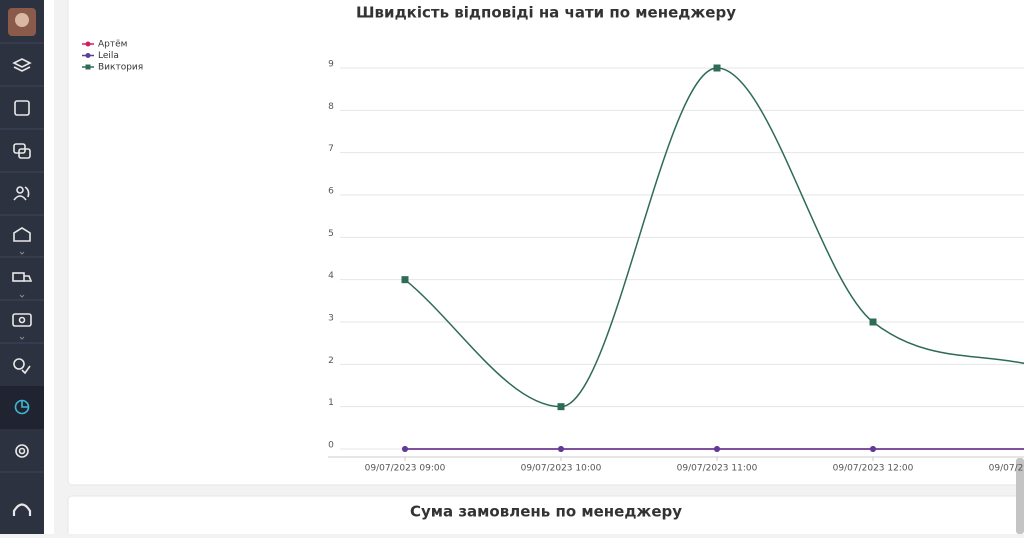  What do you see at coordinates (331, 65) in the screenshot?
I see `y-tick-label: 9` at bounding box center [331, 65].